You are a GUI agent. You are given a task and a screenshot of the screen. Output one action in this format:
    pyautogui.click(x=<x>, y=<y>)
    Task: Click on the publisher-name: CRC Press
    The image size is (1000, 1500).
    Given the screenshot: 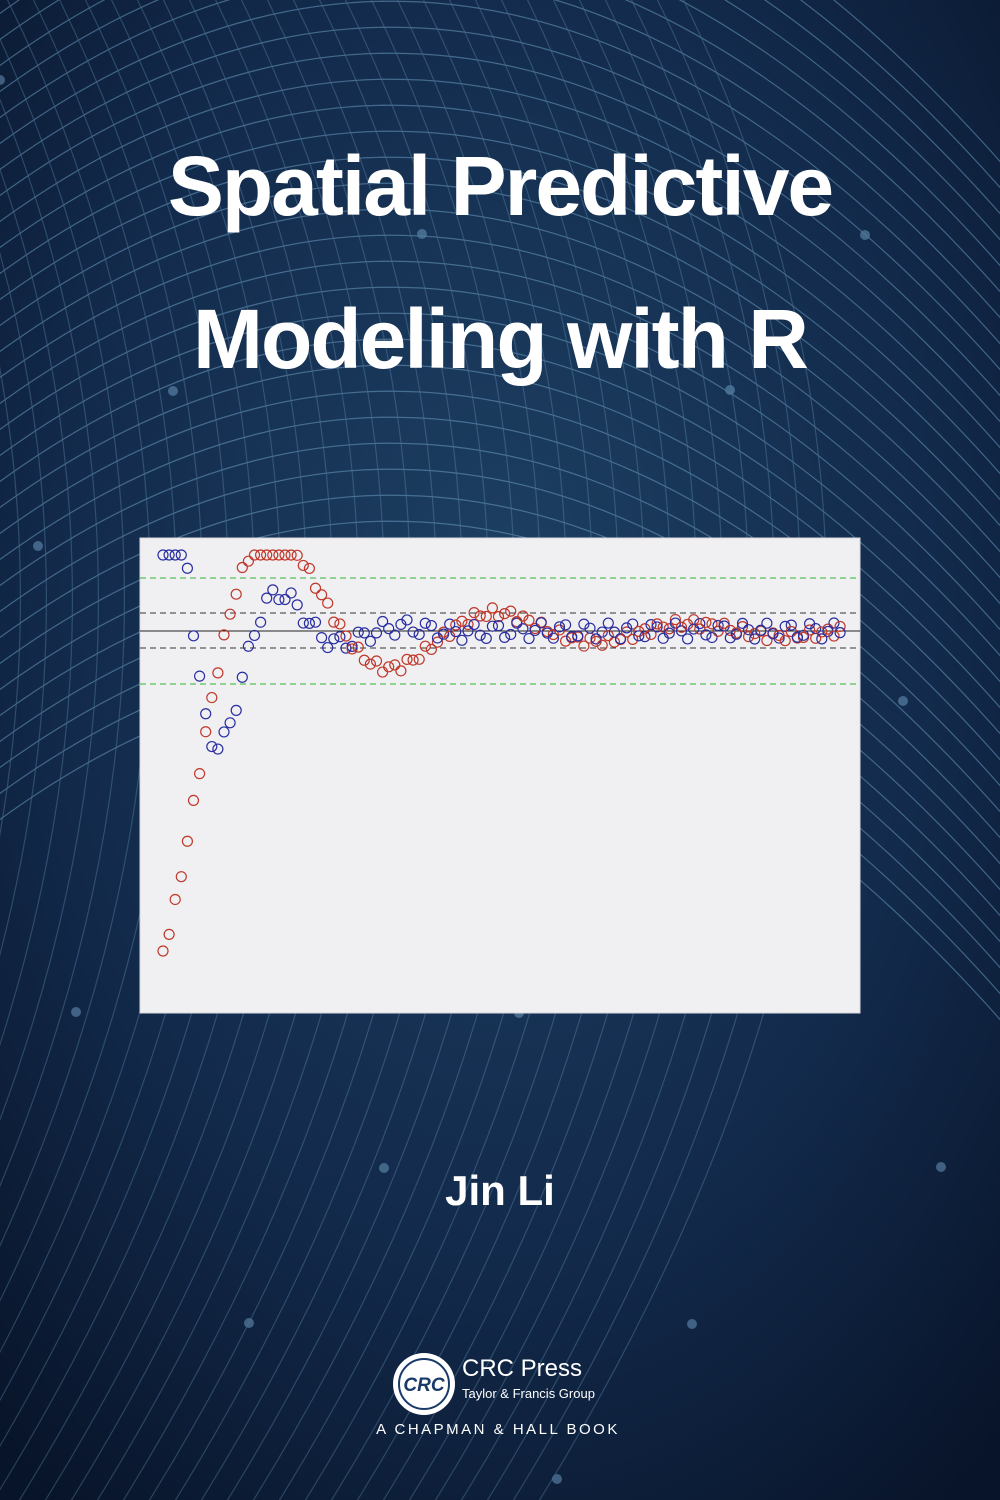 What is the action you would take?
    pyautogui.click(x=522, y=1368)
    